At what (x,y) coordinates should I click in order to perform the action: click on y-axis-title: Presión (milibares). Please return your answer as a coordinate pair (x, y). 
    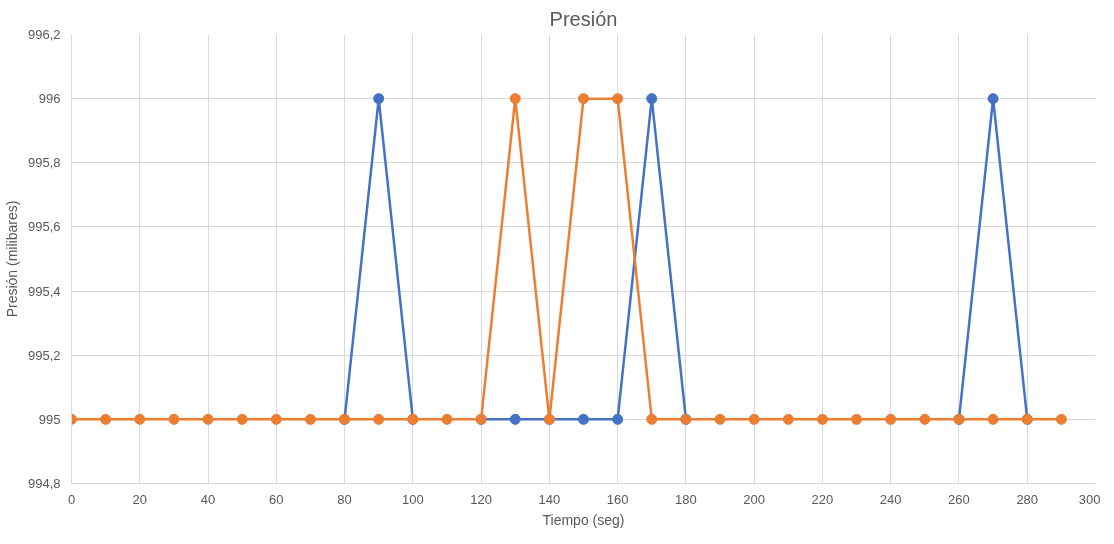
    Looking at the image, I should click on (11, 259).